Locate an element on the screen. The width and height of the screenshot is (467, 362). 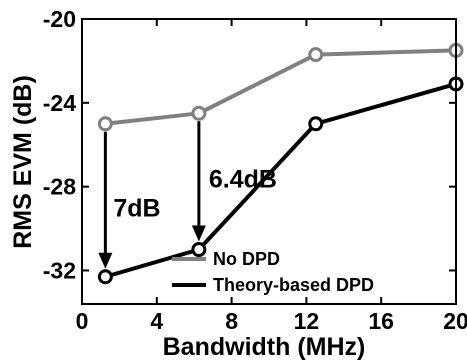
x-tick-label: 4 is located at coordinates (156, 321).